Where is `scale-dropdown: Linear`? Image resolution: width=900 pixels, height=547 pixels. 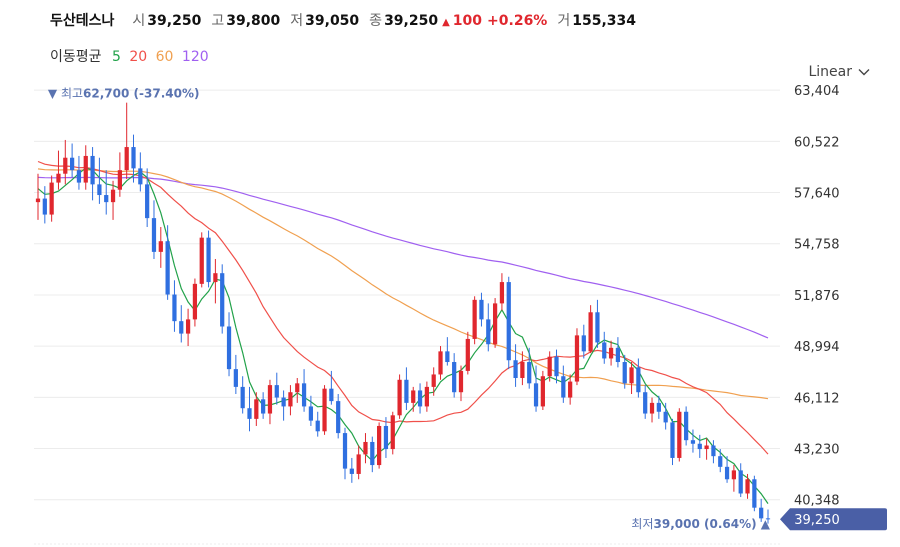
scale-dropdown: Linear is located at coordinates (839, 72).